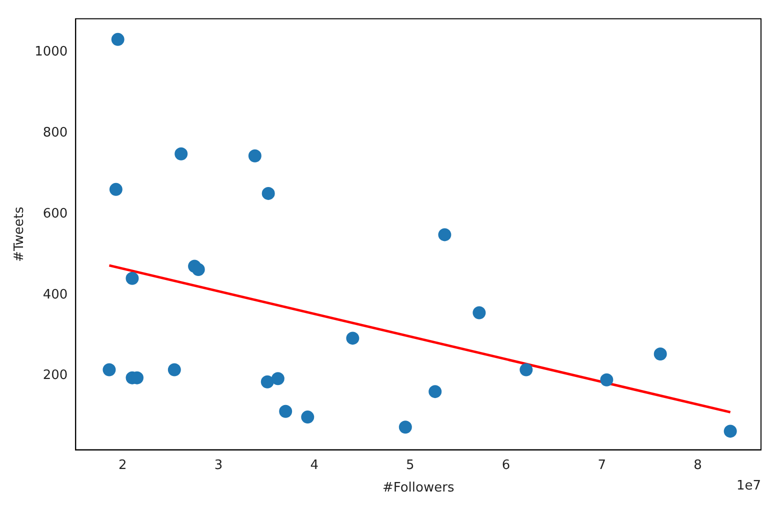  Describe the element at coordinates (55, 133) in the screenshot. I see `y-tick-label: 800` at that location.